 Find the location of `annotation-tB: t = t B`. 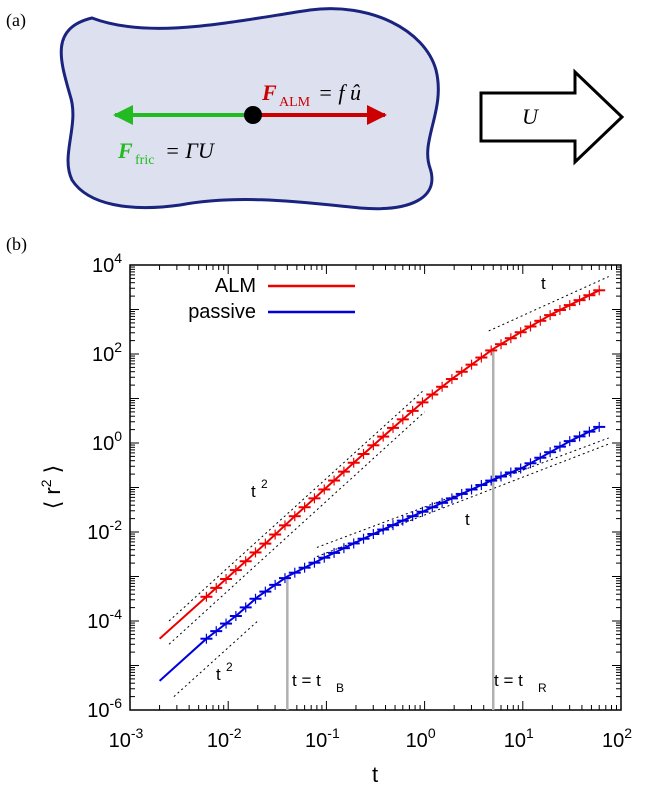

annotation-tB: t = t B is located at coordinates (318, 683).